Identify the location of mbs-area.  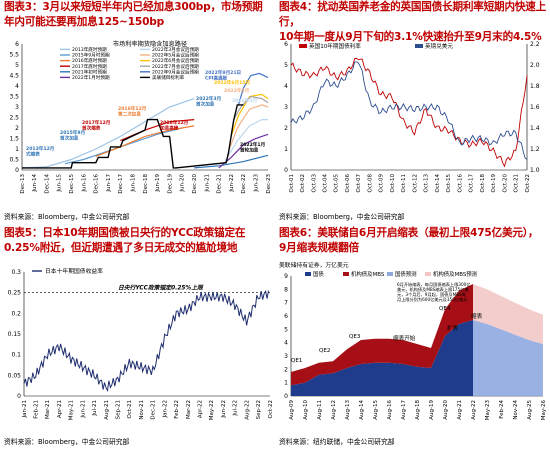
(382, 335).